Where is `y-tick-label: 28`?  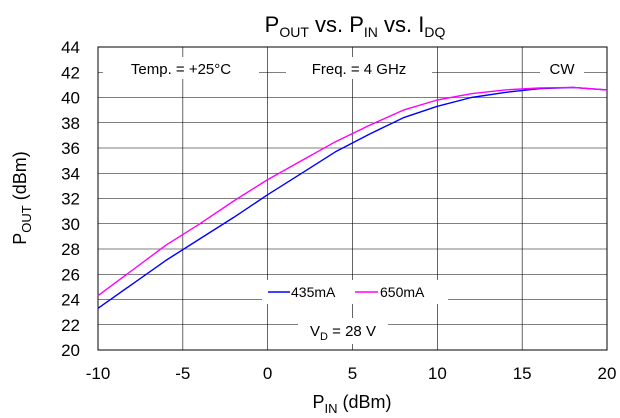
y-tick-label: 28 is located at coordinates (70, 249).